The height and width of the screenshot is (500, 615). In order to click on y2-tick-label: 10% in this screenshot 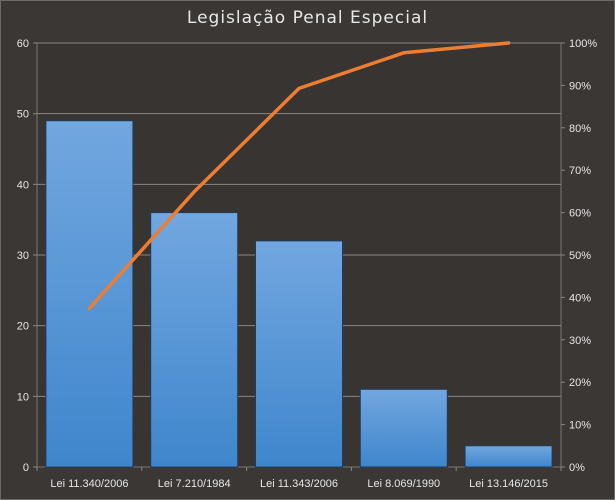, I will do `click(580, 426)`.